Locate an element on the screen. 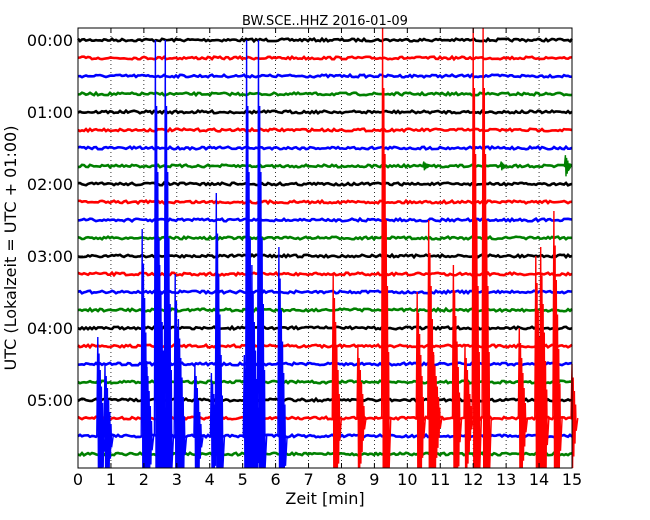 The height and width of the screenshot is (520, 650). x-tick-label: 8 is located at coordinates (341, 479).